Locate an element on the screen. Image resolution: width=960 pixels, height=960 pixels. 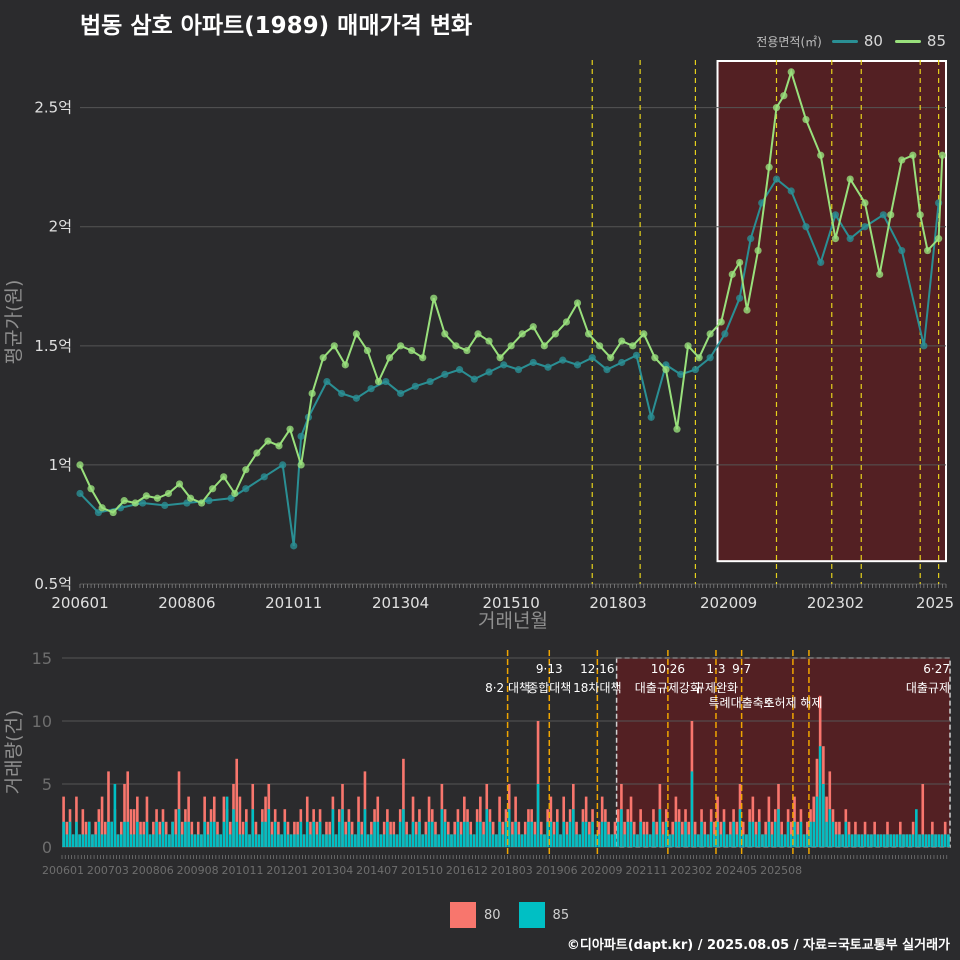
bar-y-tick-label: 10 is located at coordinates (42, 721).